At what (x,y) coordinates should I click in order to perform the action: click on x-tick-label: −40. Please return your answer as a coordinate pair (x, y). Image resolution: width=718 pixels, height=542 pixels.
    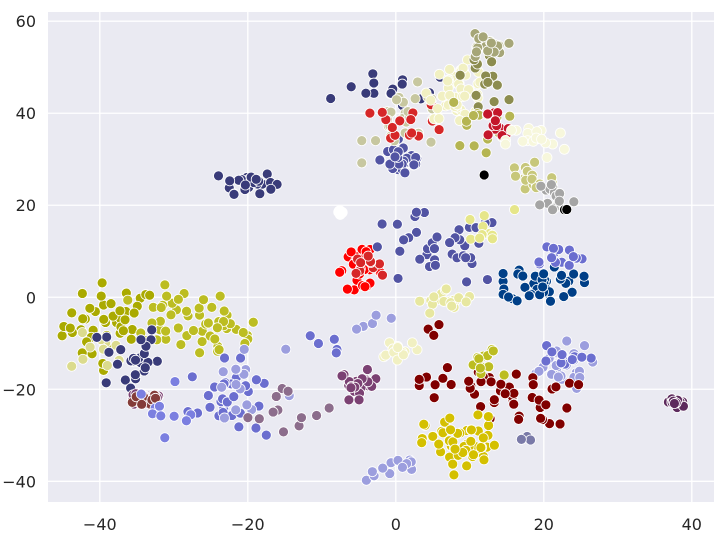
    Looking at the image, I should click on (100, 524).